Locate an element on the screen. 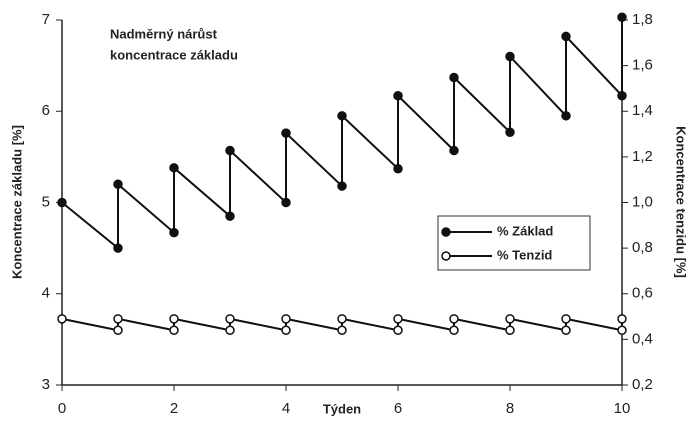  y2-tick-label: 0,4 is located at coordinates (642, 338).